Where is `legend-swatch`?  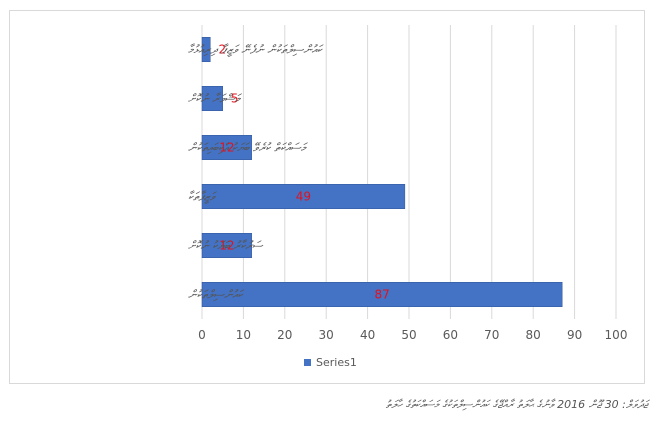 legend-swatch is located at coordinates (307, 362).